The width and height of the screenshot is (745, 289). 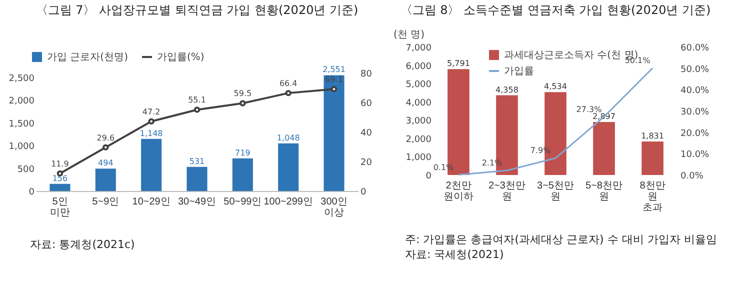 I want to click on x-tick-label: 3~5천만 원, so click(x=555, y=191).